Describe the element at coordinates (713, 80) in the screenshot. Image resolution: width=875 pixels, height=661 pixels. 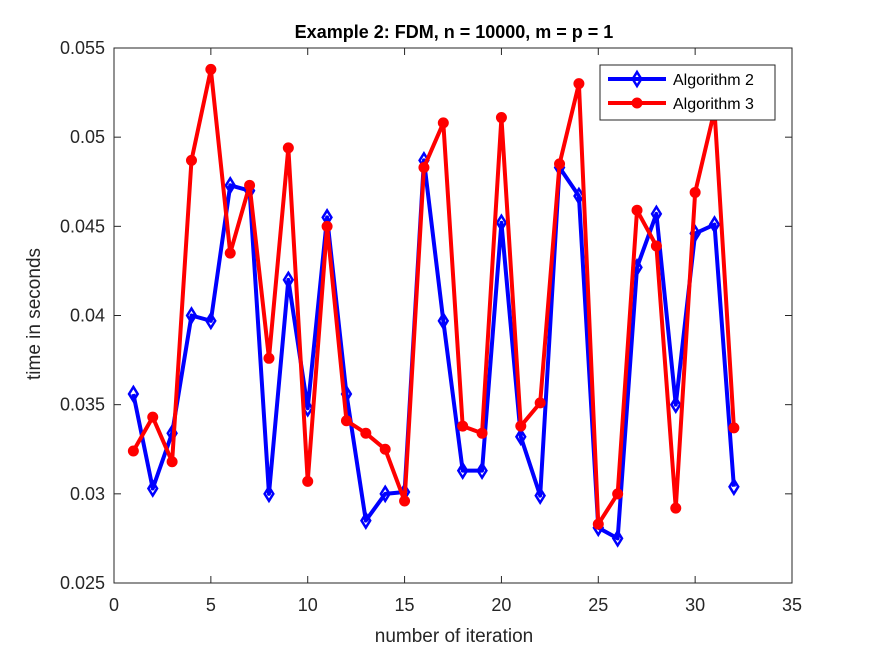
I see `legend-label-algorithm-2: Algorithm 2` at that location.